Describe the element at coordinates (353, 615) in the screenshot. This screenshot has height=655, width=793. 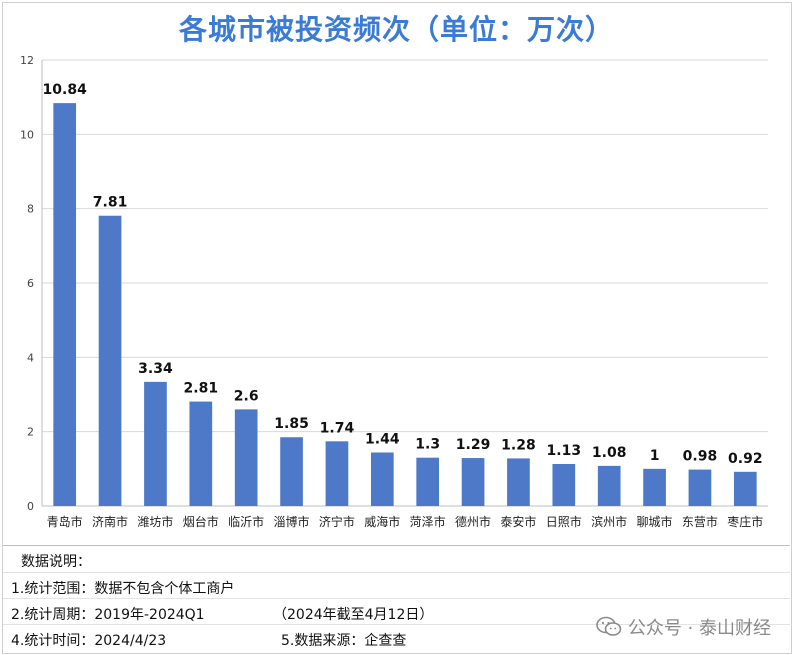
I see `notes-period-cutoff: （2024年截至4月12日）` at that location.